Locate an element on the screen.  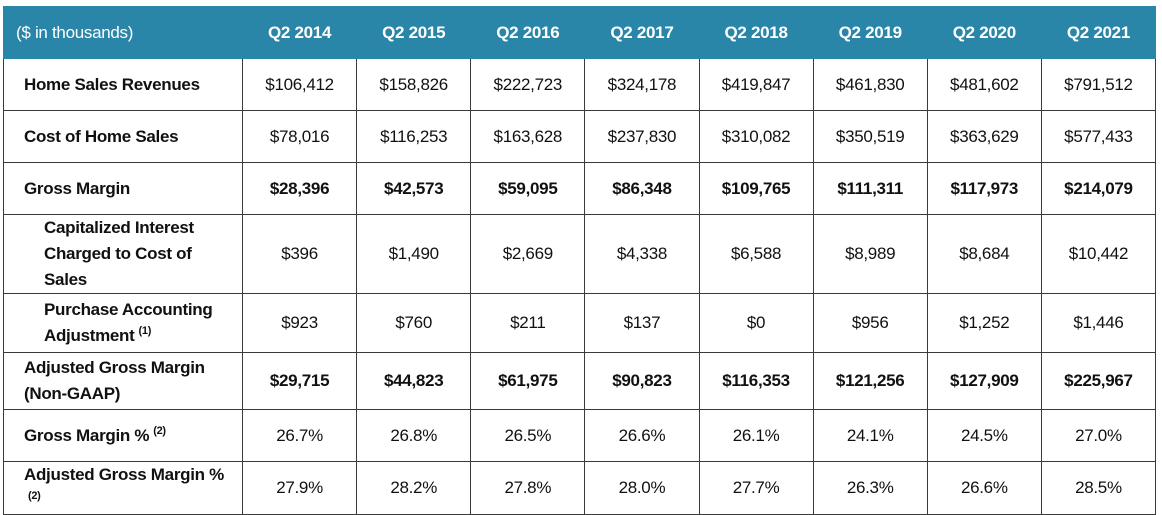
table-cell: $158,826 is located at coordinates (414, 84).